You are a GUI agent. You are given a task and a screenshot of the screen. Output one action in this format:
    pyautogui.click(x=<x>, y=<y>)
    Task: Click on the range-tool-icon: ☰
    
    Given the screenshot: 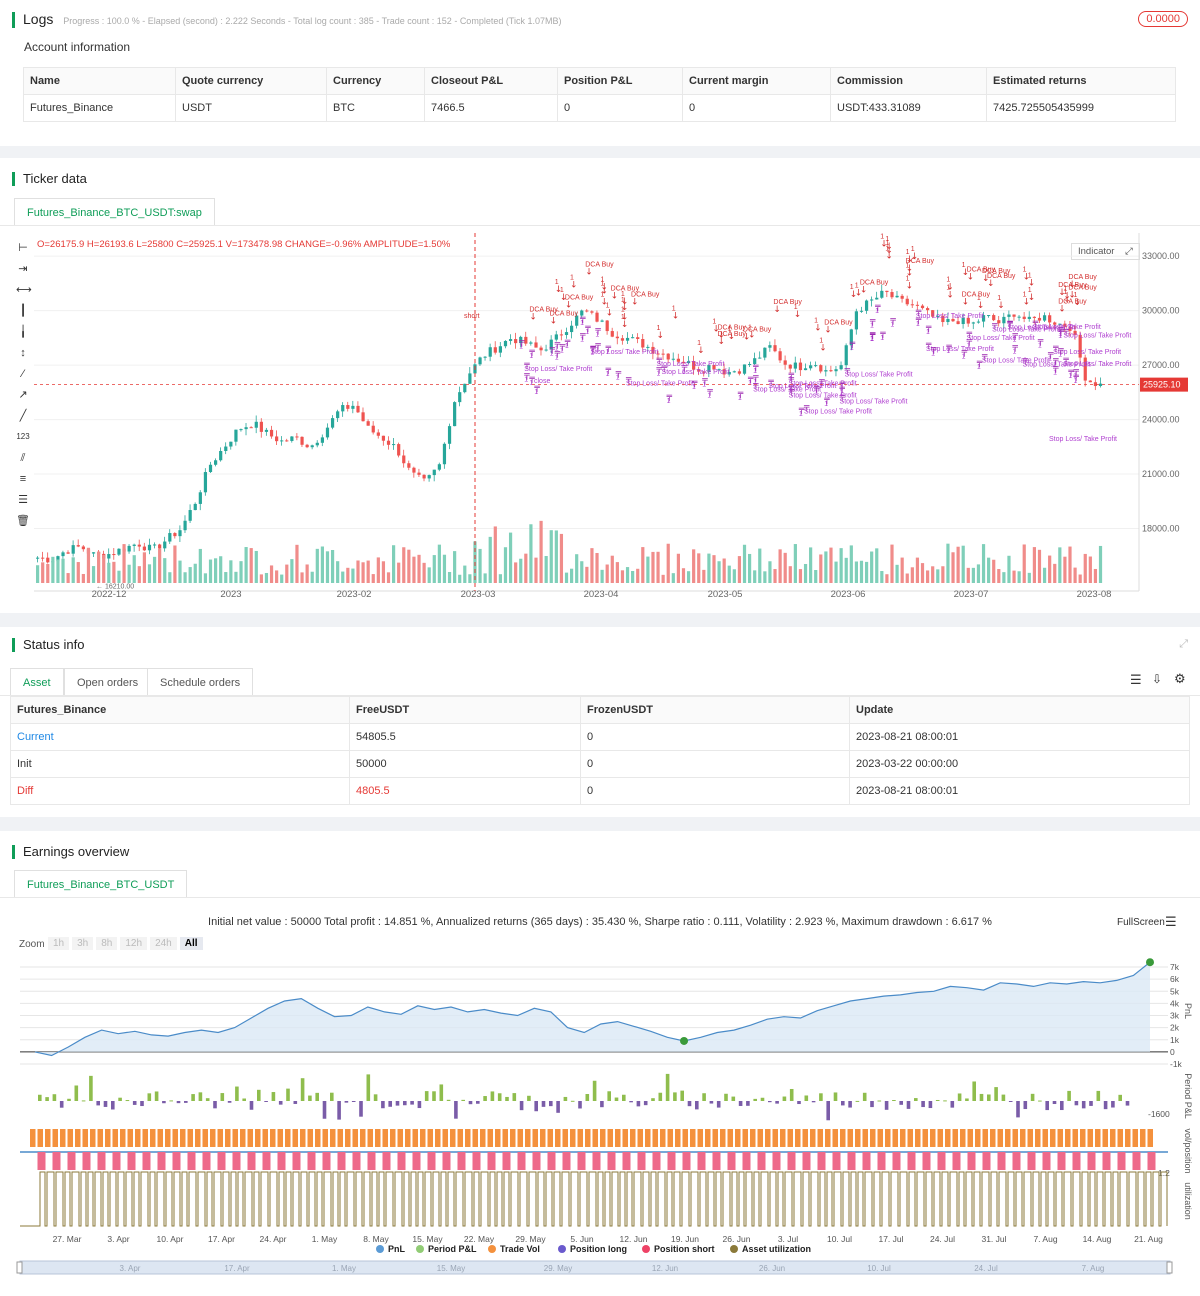 What is the action you would take?
    pyautogui.click(x=23, y=500)
    